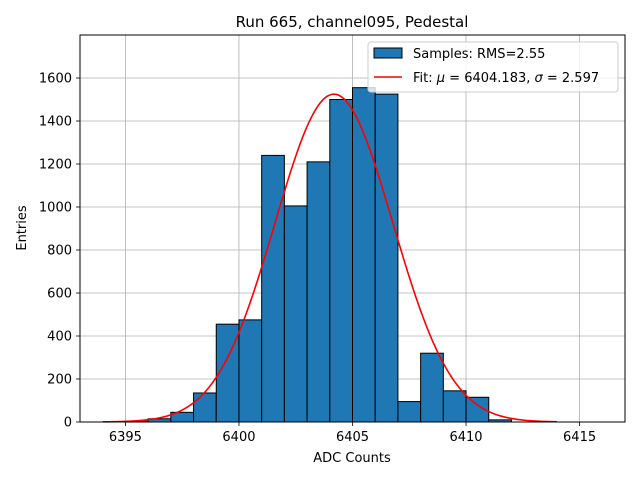 Image resolution: width=640 pixels, height=480 pixels. What do you see at coordinates (352, 437) in the screenshot?
I see `x-tick-label: 6405` at bounding box center [352, 437].